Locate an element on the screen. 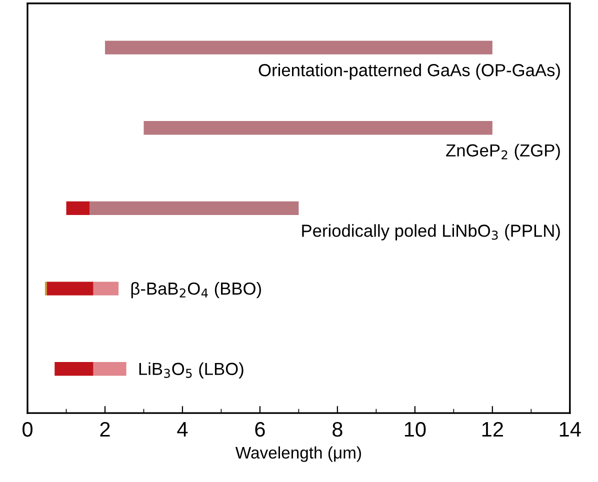  y-tick-label: LiB$_{3}$O$_{5}$ (LBO) is located at coordinates (191, 370).